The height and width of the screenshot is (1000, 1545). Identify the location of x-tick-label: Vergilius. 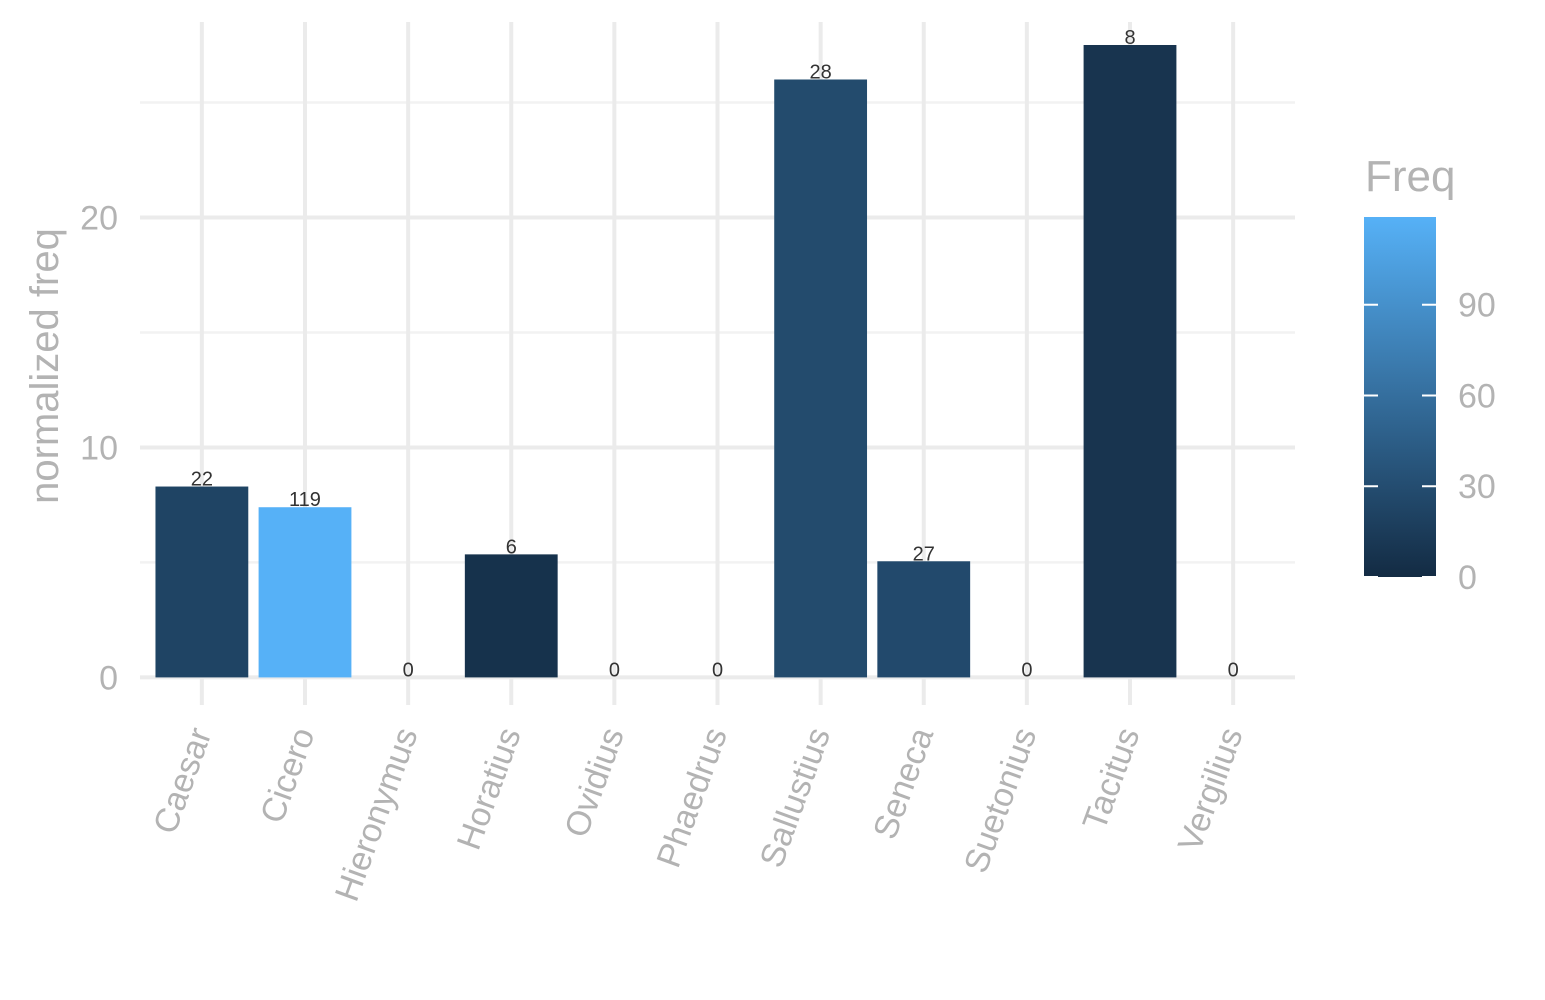
(1211, 790).